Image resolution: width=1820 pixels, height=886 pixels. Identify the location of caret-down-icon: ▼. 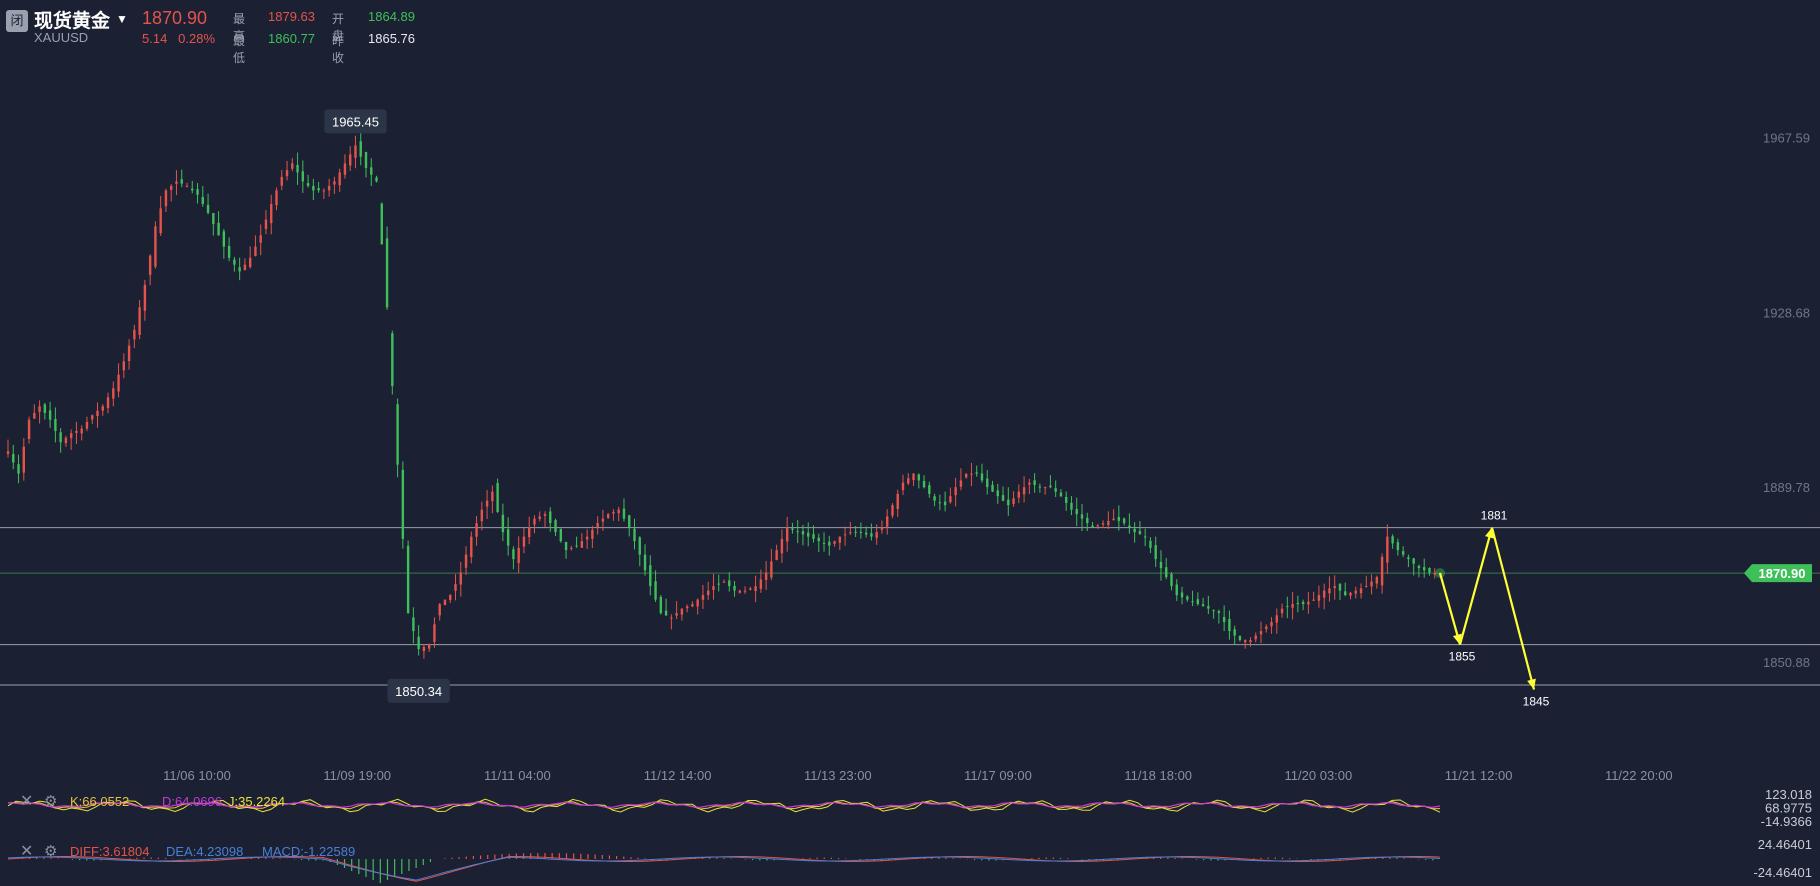
(122, 19).